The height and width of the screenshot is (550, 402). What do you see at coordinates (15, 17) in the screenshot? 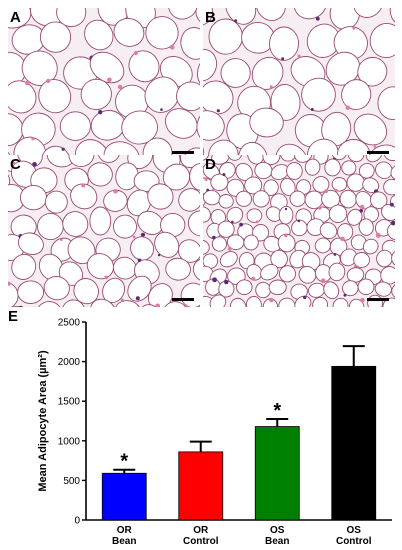
I see `panel-letter-a: A` at bounding box center [15, 17].